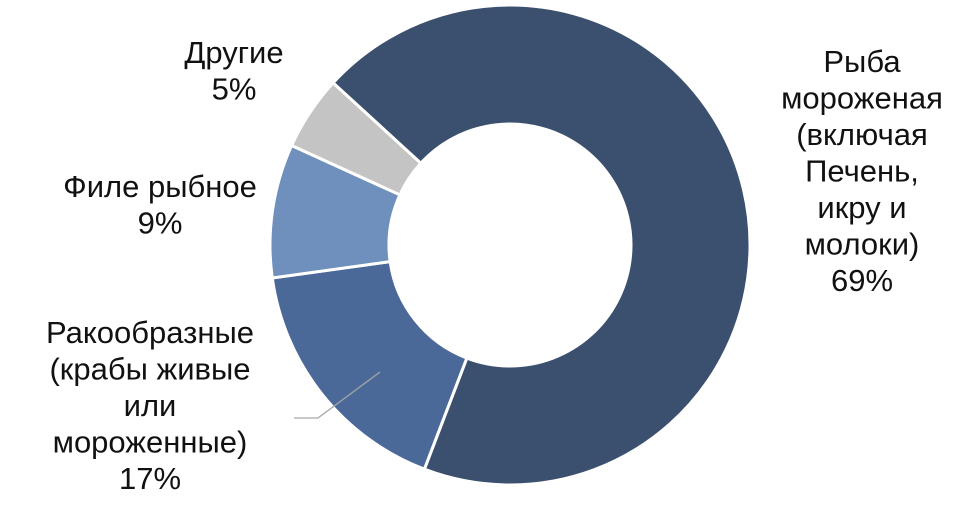 Image resolution: width=977 pixels, height=527 pixels. I want to click on slice-percent-label: 17%, so click(150, 478).